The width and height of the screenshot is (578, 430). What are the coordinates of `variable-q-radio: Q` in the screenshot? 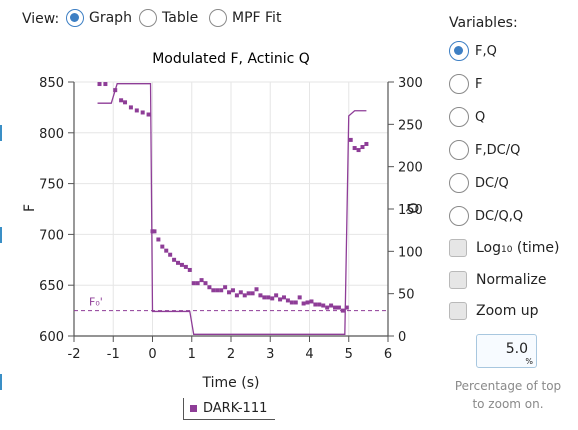 It's located at (467, 117).